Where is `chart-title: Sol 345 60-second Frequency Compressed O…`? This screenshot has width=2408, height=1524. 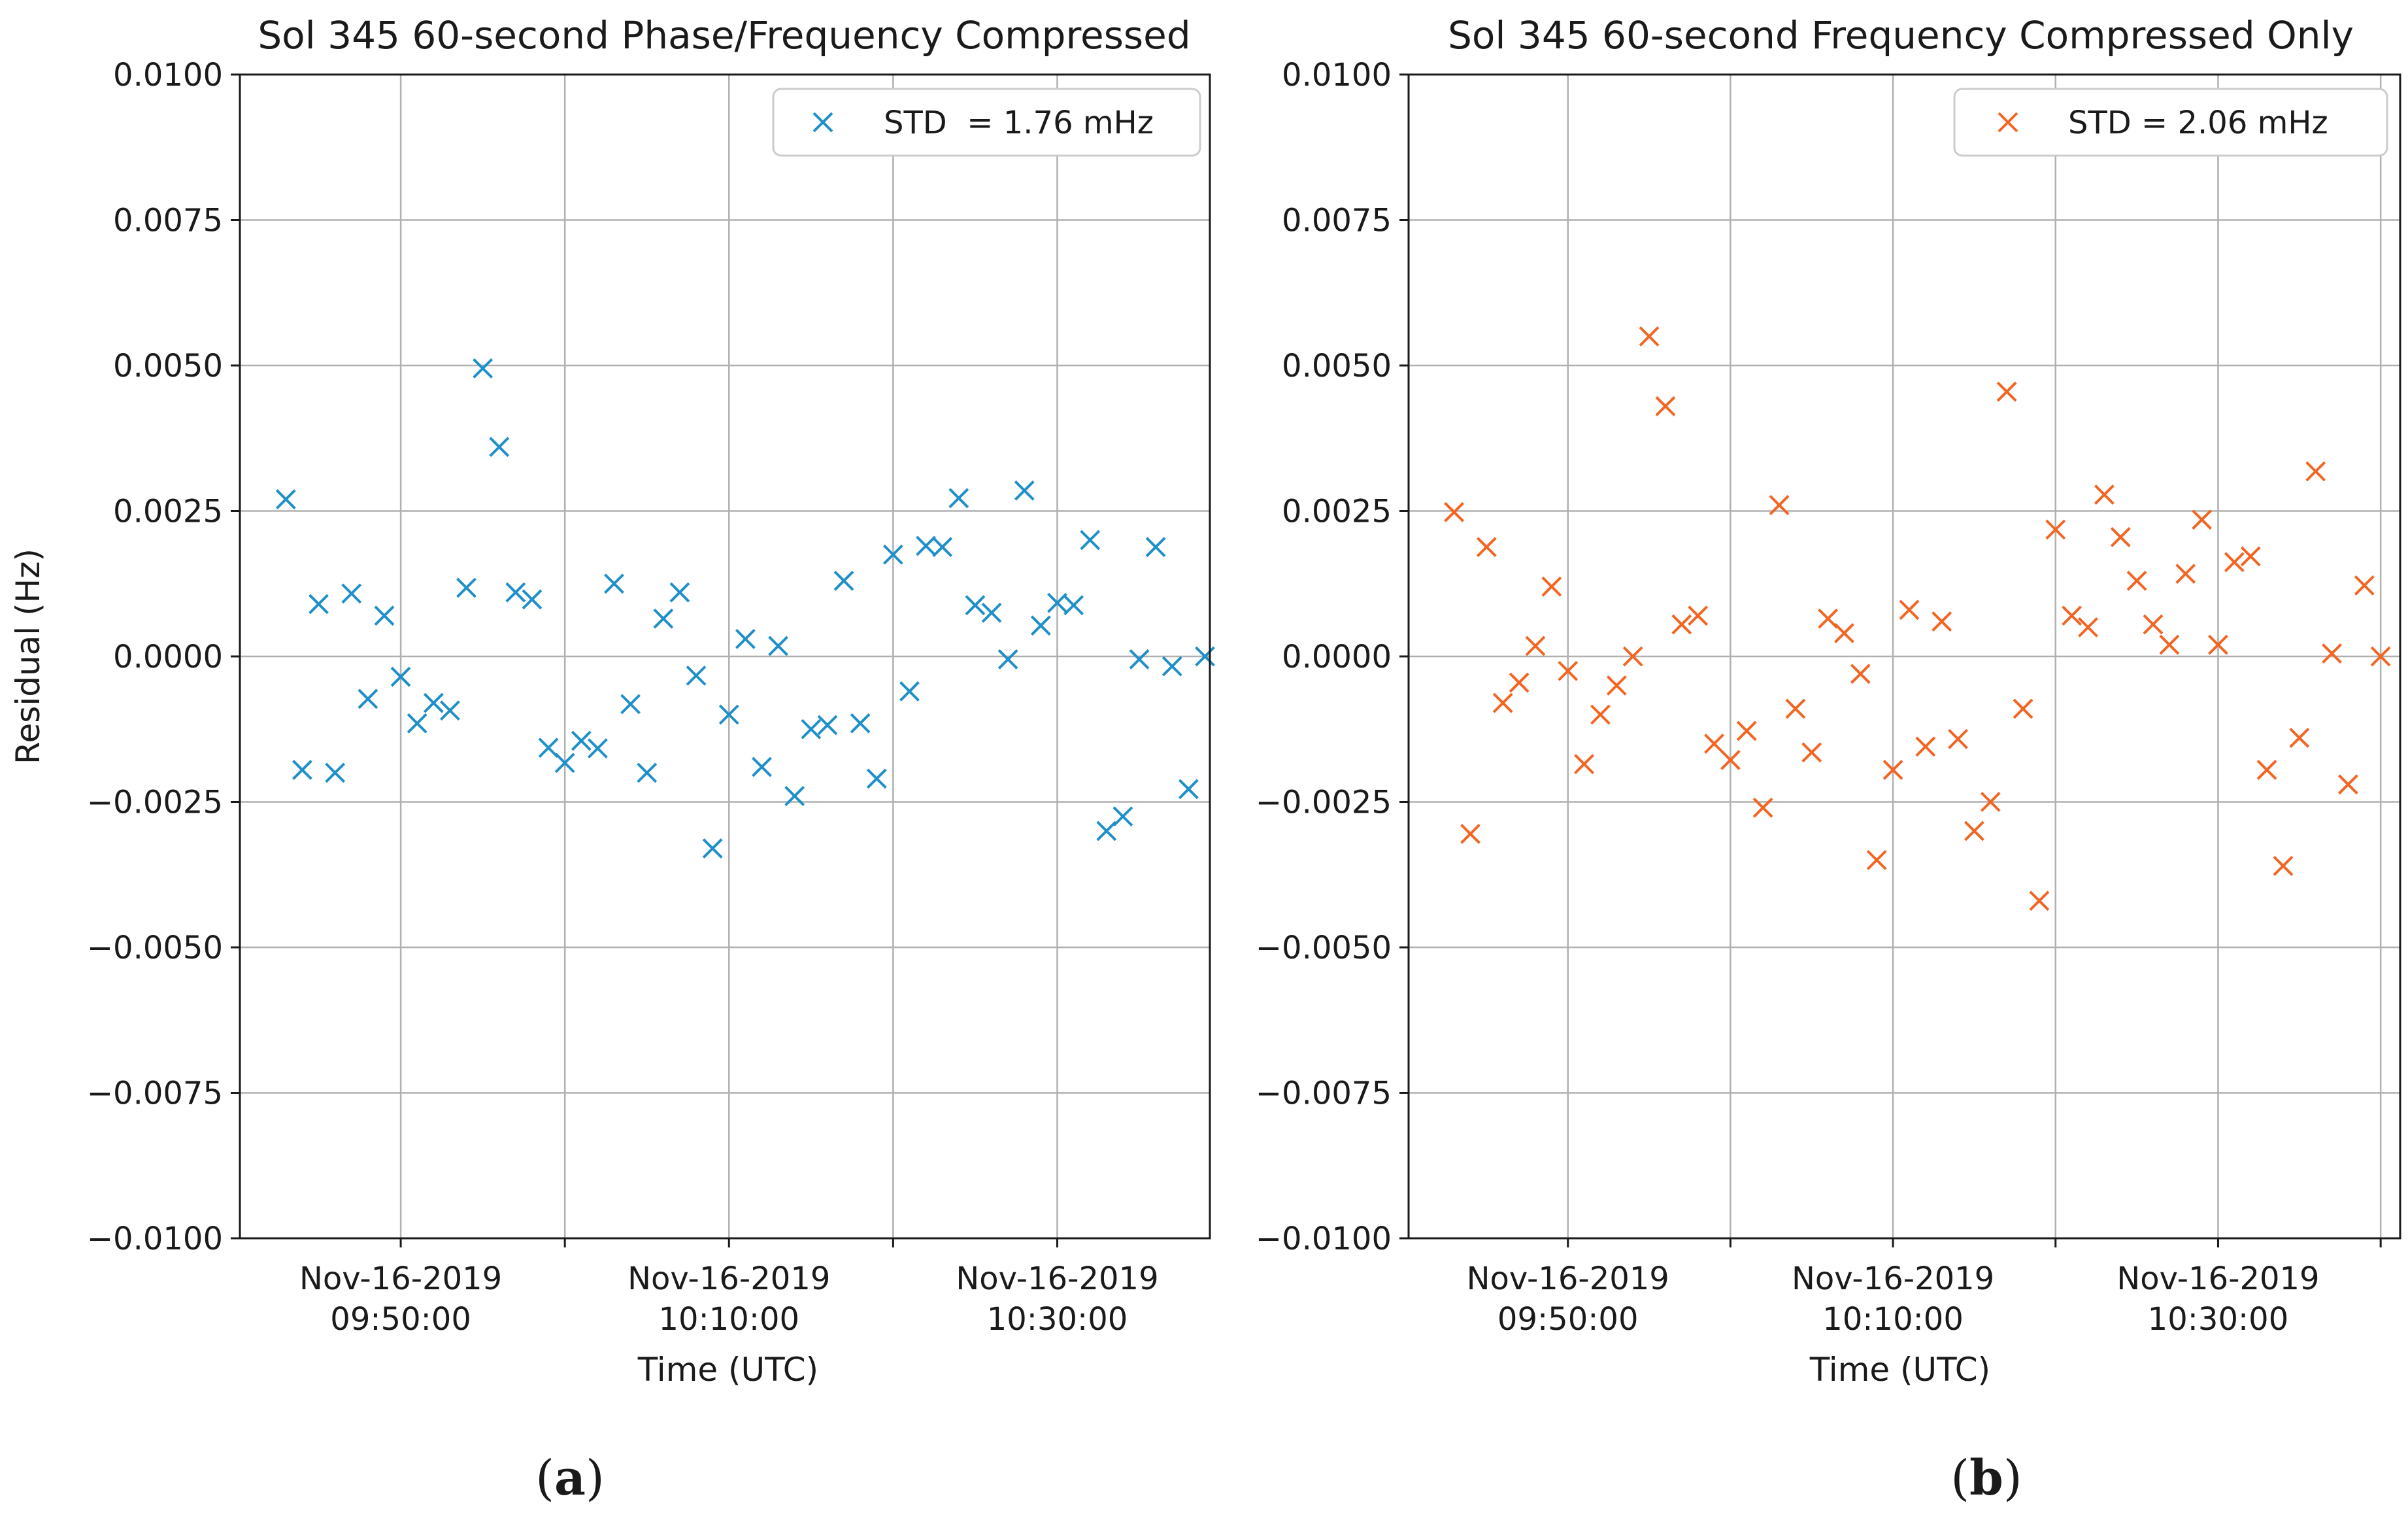 chart-title: Sol 345 60-second Frequency Compressed O… is located at coordinates (1901, 35).